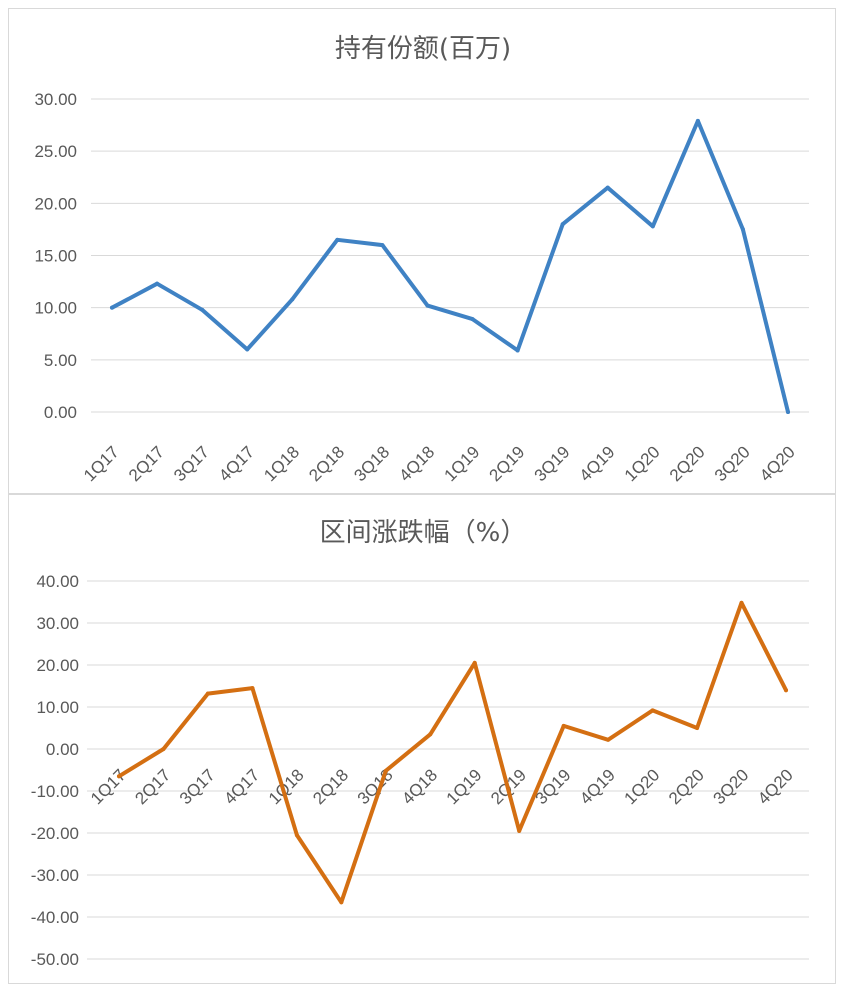 The image size is (848, 992). I want to click on y-tick-label: 25.00, so click(55, 151).